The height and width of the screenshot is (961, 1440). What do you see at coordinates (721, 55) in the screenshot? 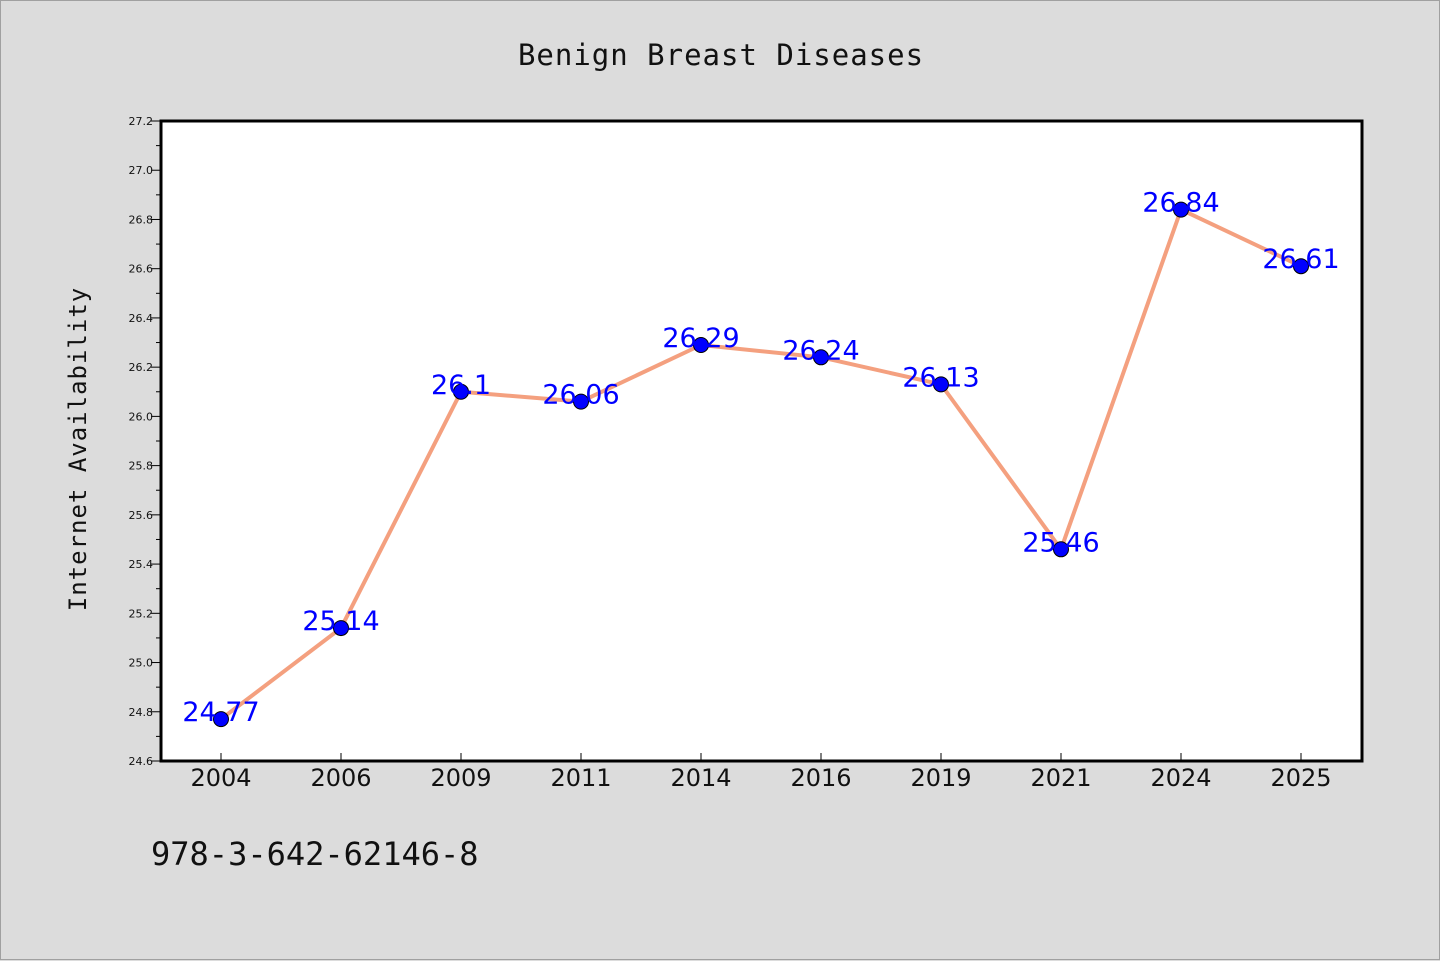
I see `chart-title: Benign Breast Diseases` at bounding box center [721, 55].